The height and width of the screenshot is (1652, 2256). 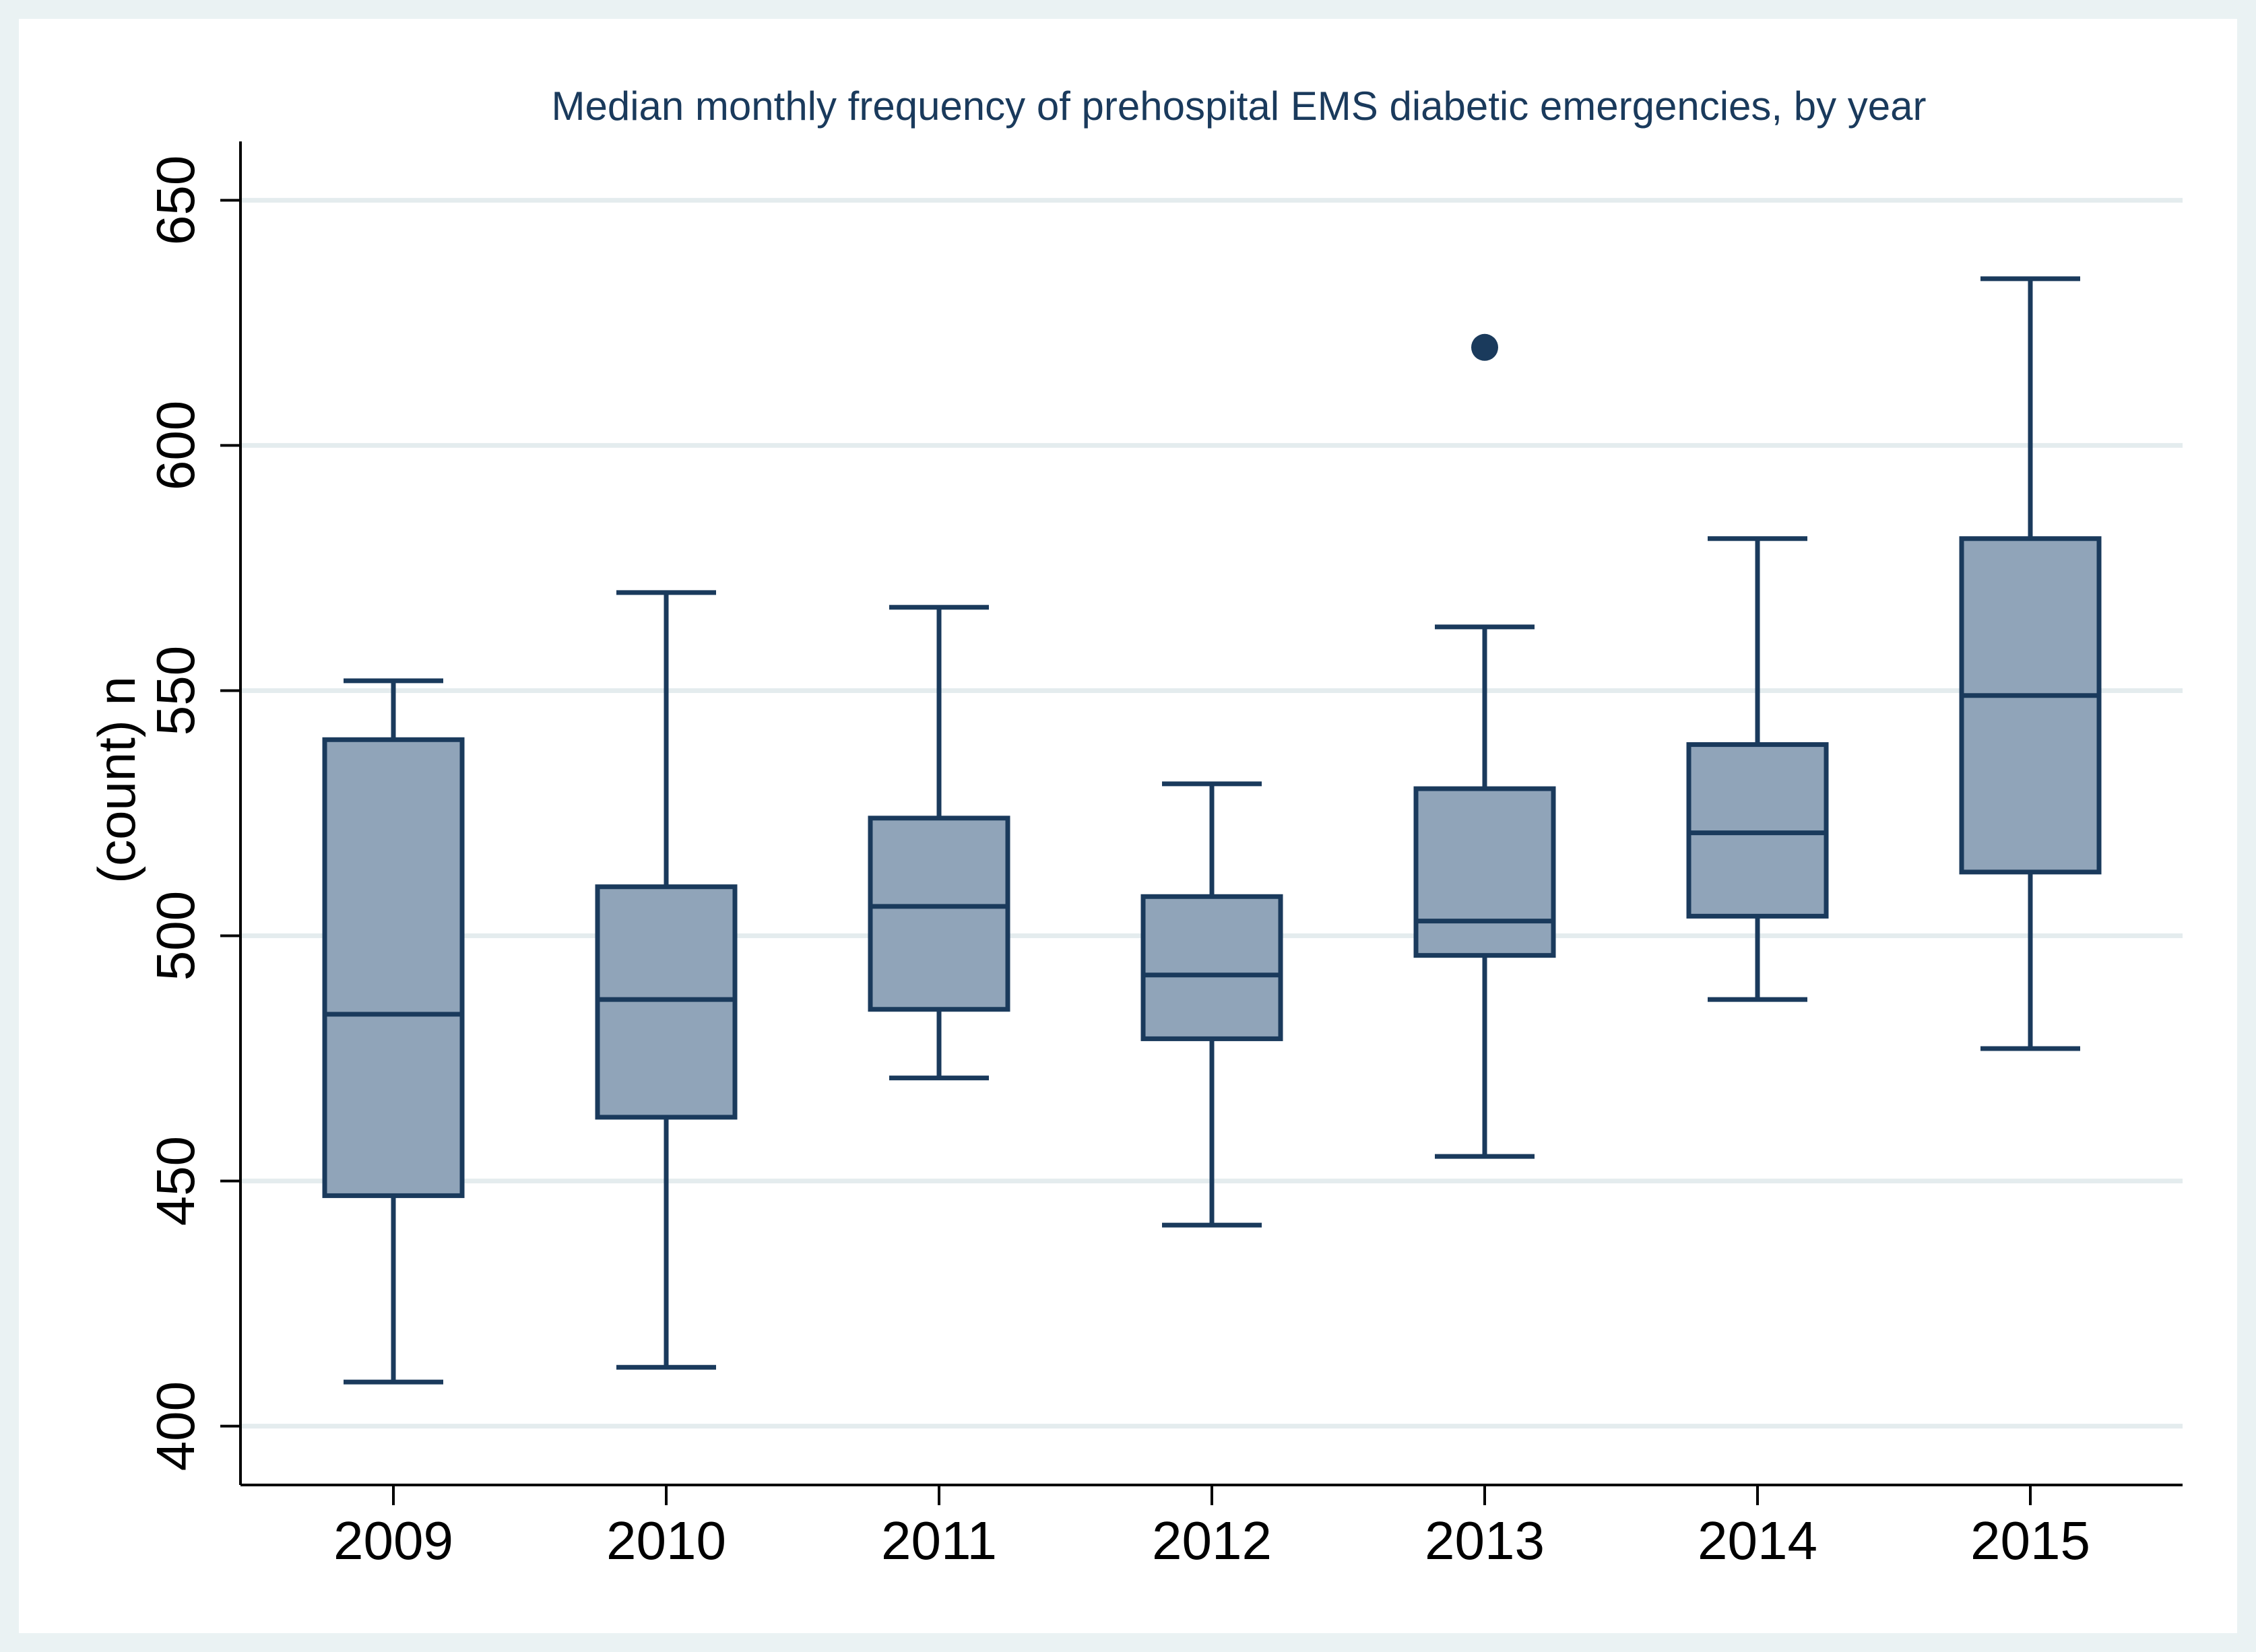 I want to click on box-2013, so click(x=1485, y=746).